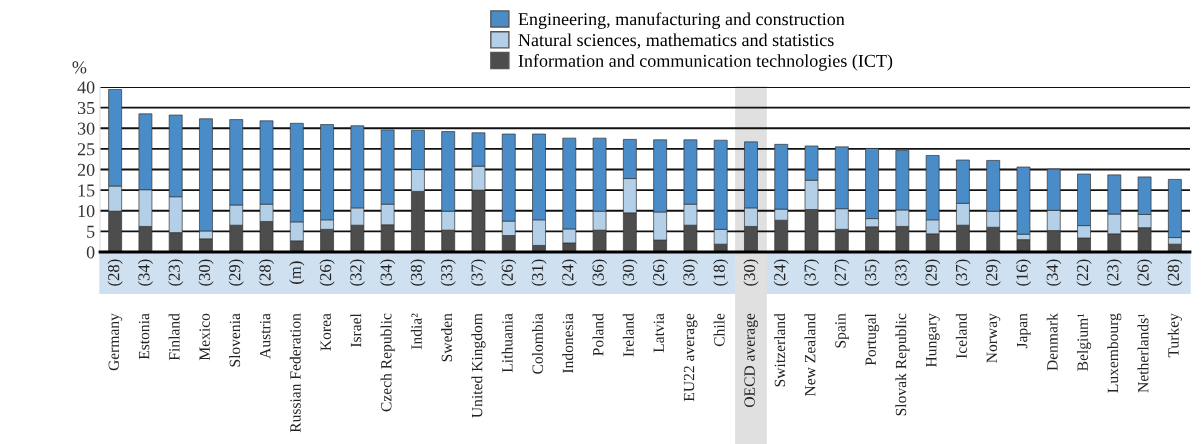  Describe the element at coordinates (297, 272) in the screenshot. I see `text: (m)` at that location.